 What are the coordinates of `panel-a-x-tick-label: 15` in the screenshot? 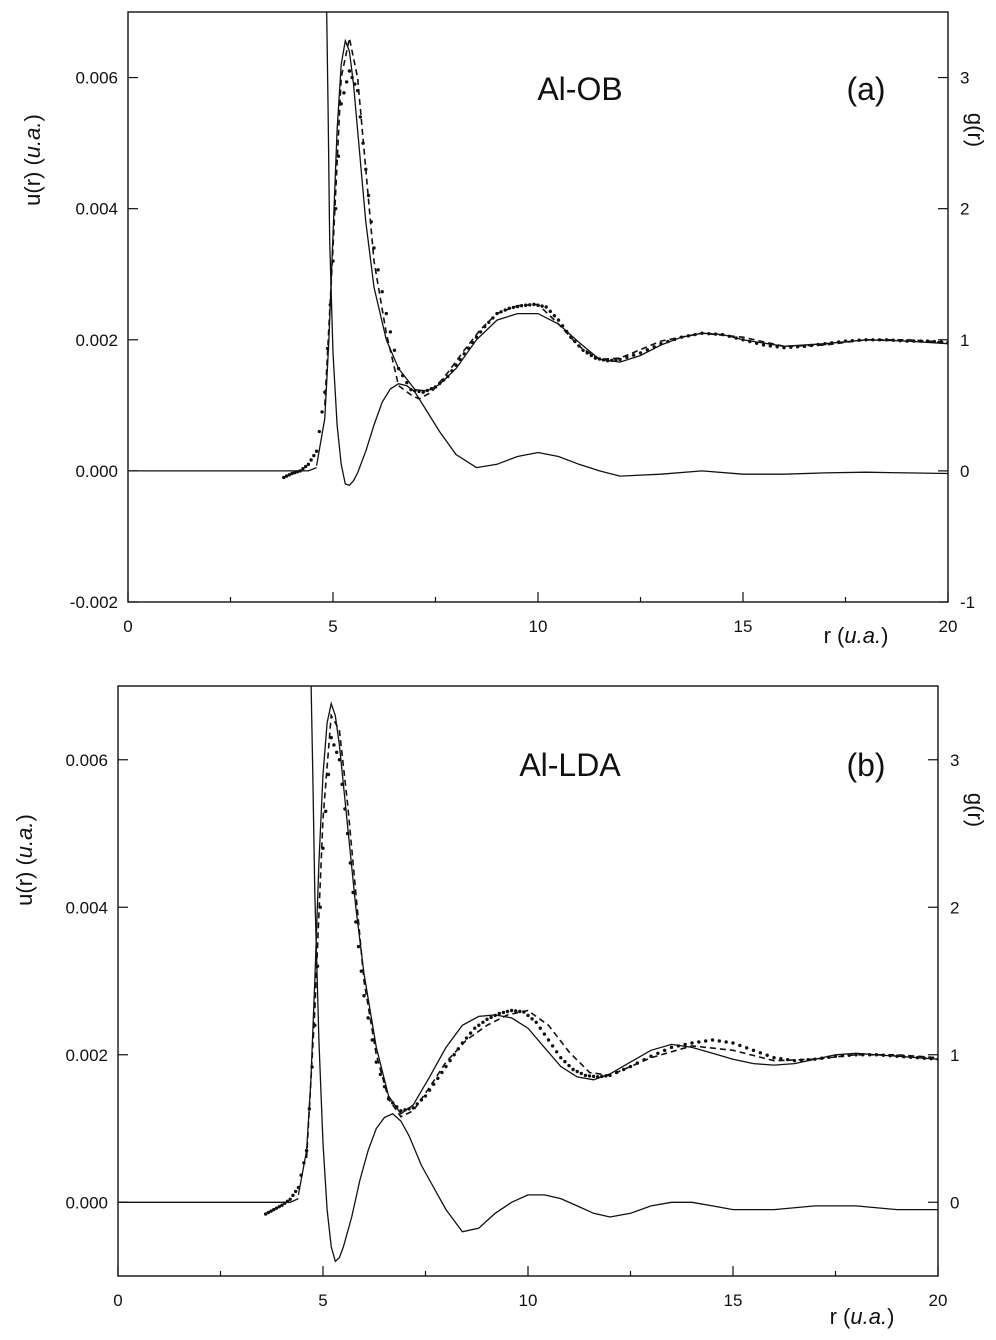 It's located at (743, 626).